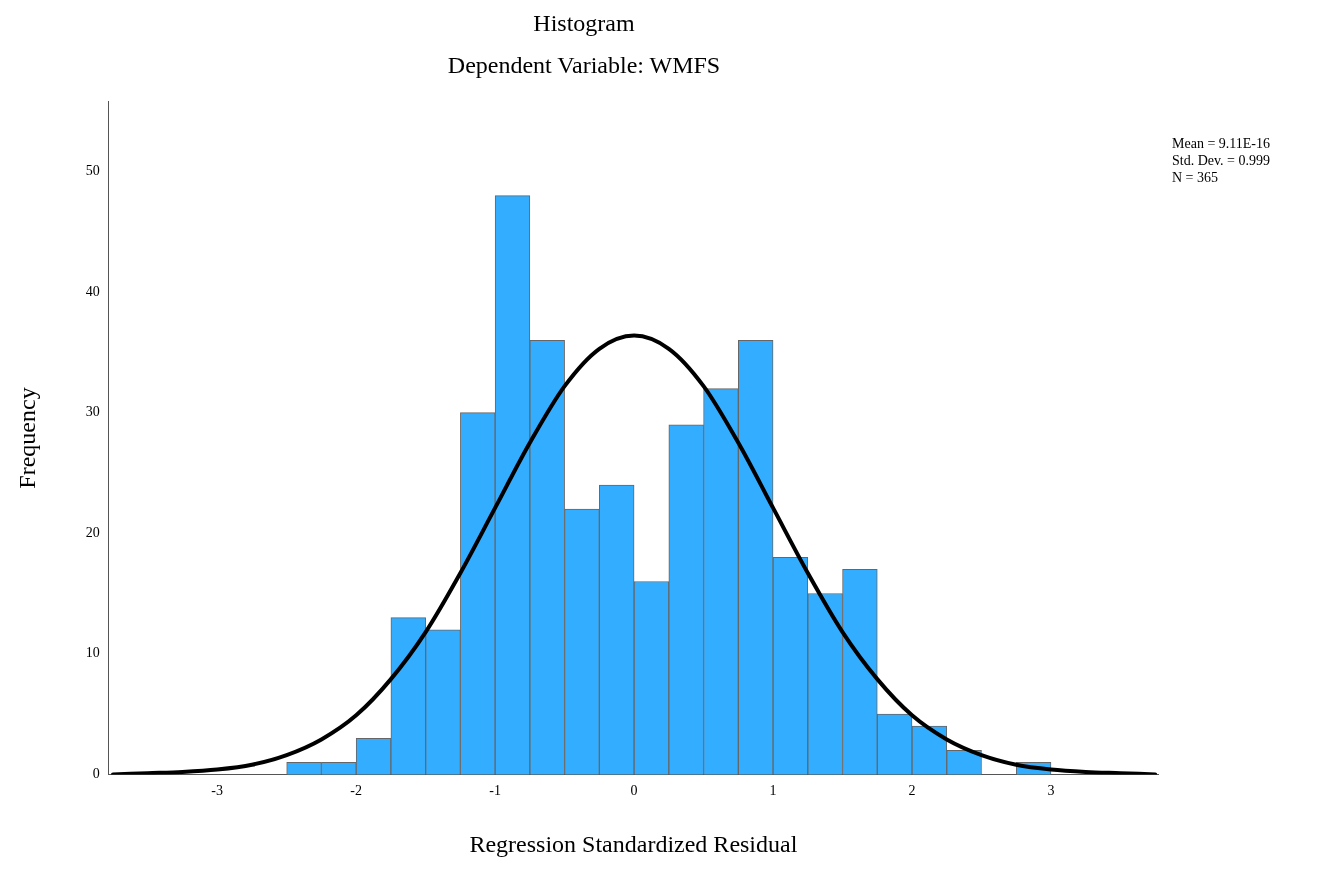  Describe the element at coordinates (92, 532) in the screenshot. I see `y-tick-label: 20` at that location.